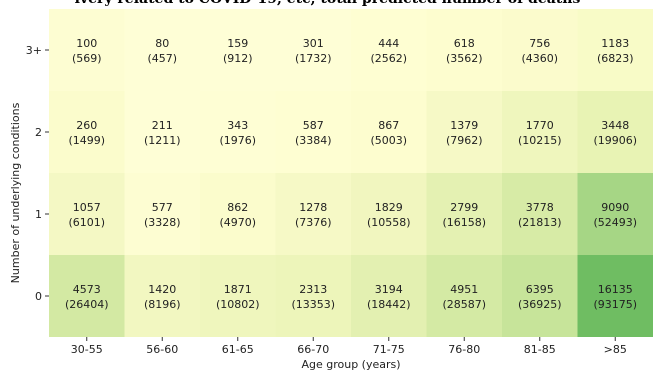 The height and width of the screenshot is (376, 655). Describe the element at coordinates (37, 173) in the screenshot. I see `y-axis-ticks: 3+ 2 1 0` at that location.